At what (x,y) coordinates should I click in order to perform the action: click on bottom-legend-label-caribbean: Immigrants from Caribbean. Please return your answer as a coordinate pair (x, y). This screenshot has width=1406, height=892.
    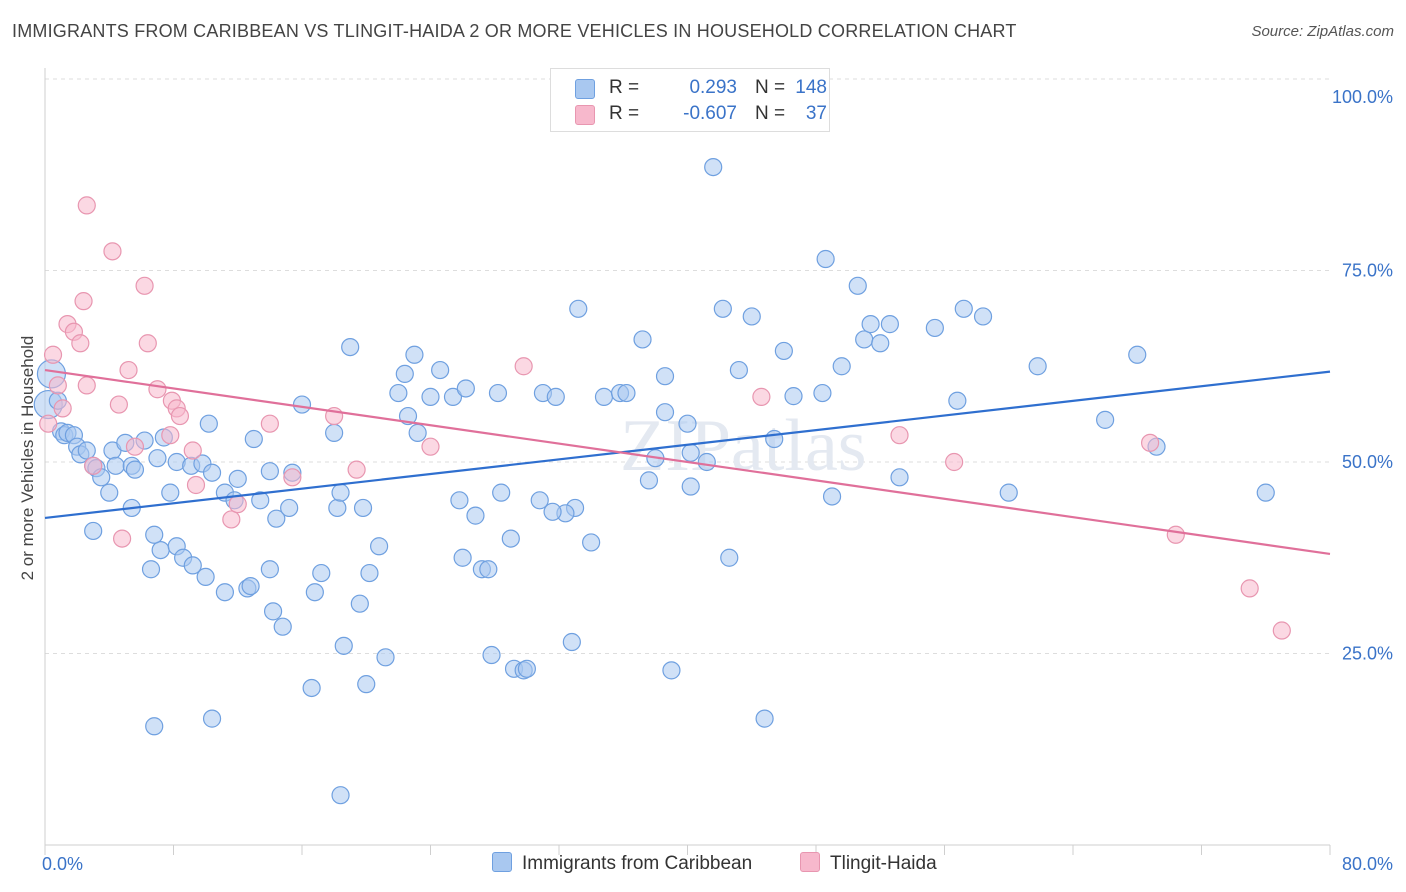
    Looking at the image, I should click on (637, 863).